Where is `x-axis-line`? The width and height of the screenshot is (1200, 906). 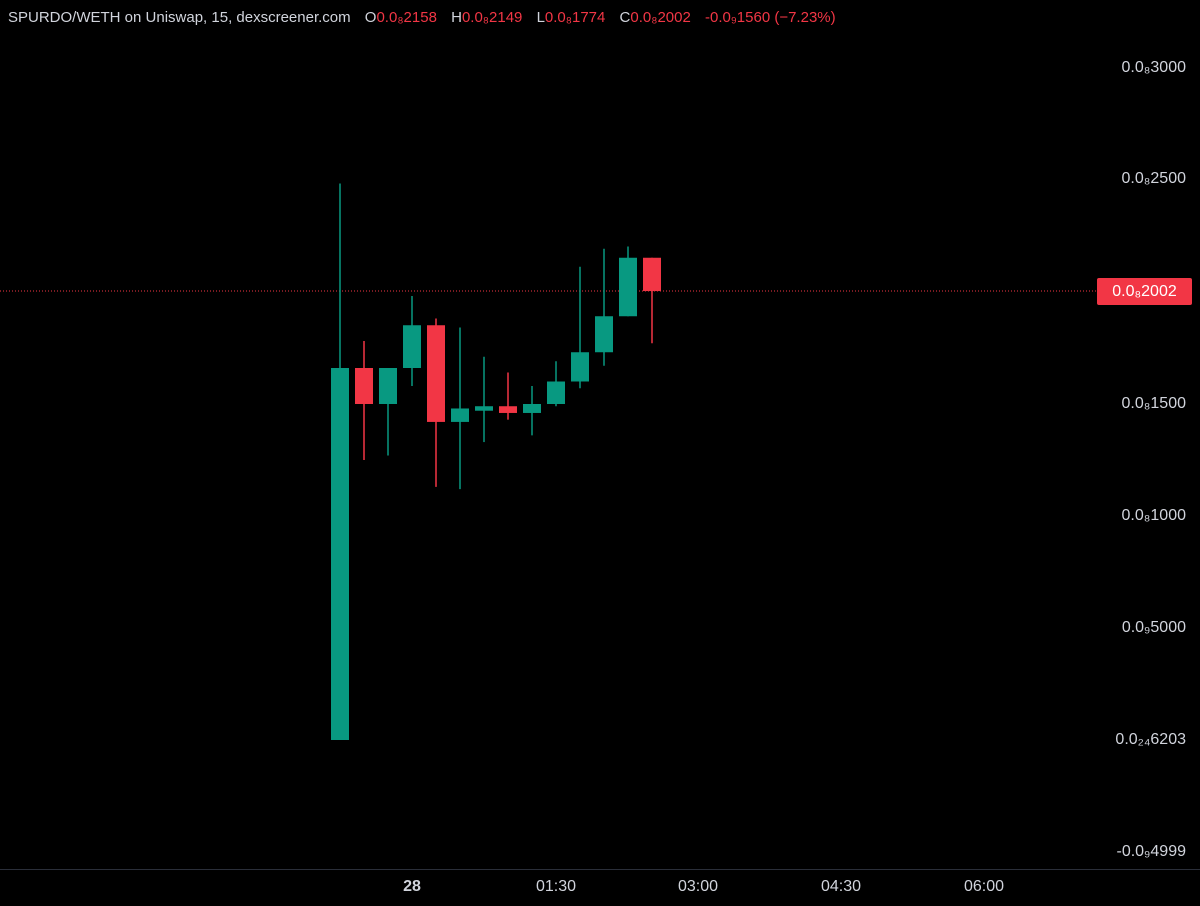
x-axis-line is located at coordinates (600, 869).